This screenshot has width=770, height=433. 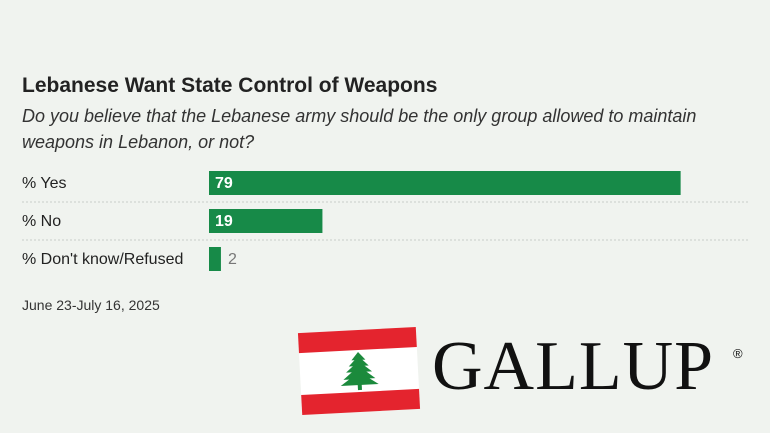 I want to click on chart-title: Lebanese Want State Control of Weapons, so click(x=230, y=85).